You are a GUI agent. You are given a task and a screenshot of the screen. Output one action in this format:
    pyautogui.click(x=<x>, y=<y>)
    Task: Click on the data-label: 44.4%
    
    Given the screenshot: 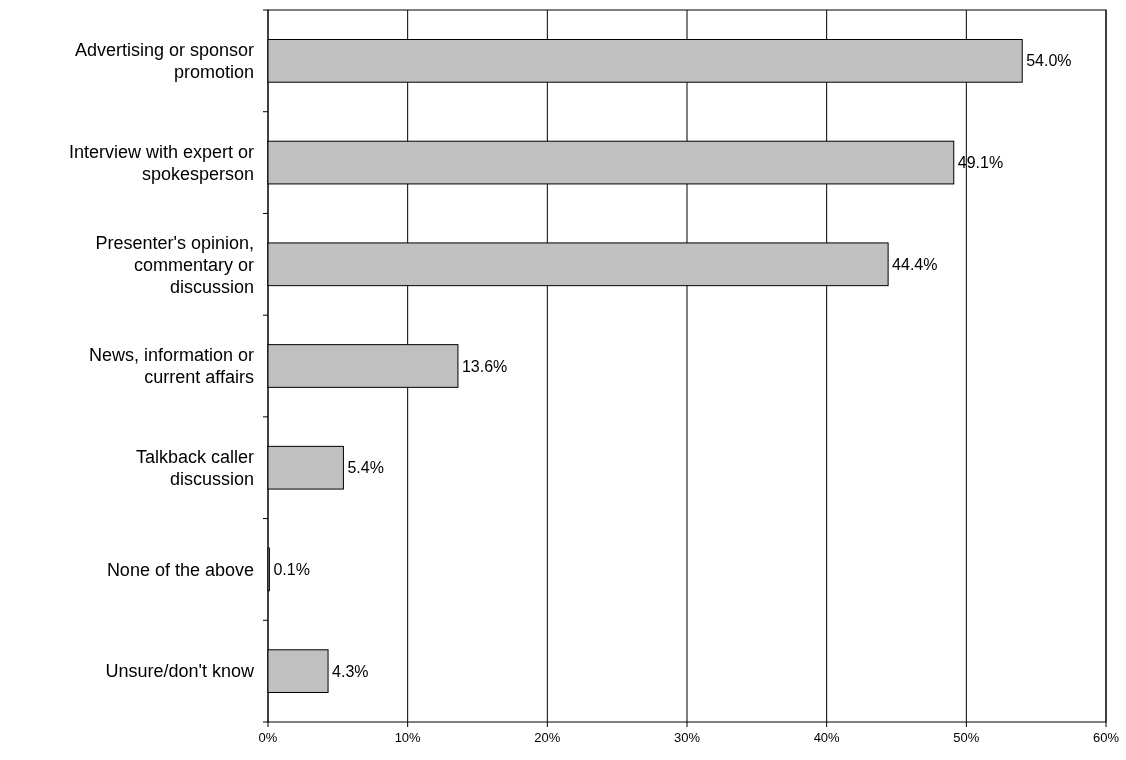 What is the action you would take?
    pyautogui.click(x=915, y=264)
    